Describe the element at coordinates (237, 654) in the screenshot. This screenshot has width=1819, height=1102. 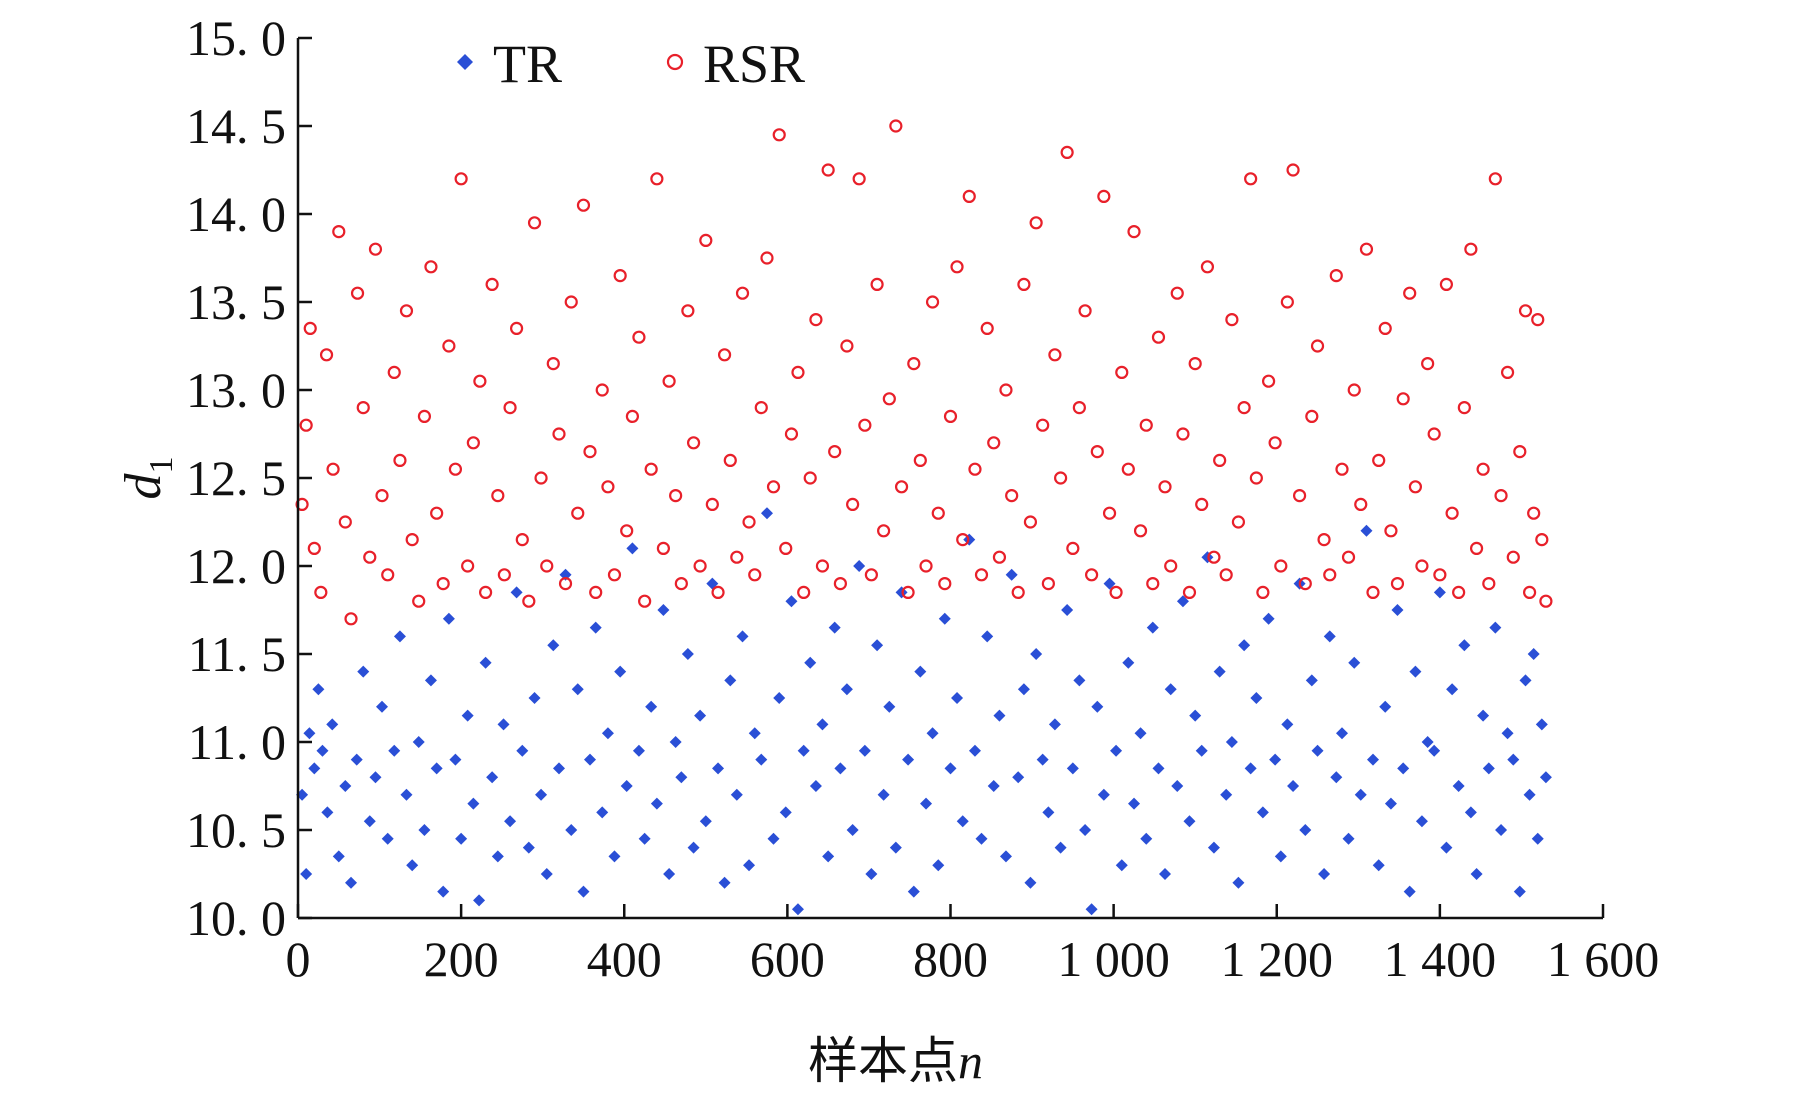
I see `y-tick-label: 11. 5` at that location.